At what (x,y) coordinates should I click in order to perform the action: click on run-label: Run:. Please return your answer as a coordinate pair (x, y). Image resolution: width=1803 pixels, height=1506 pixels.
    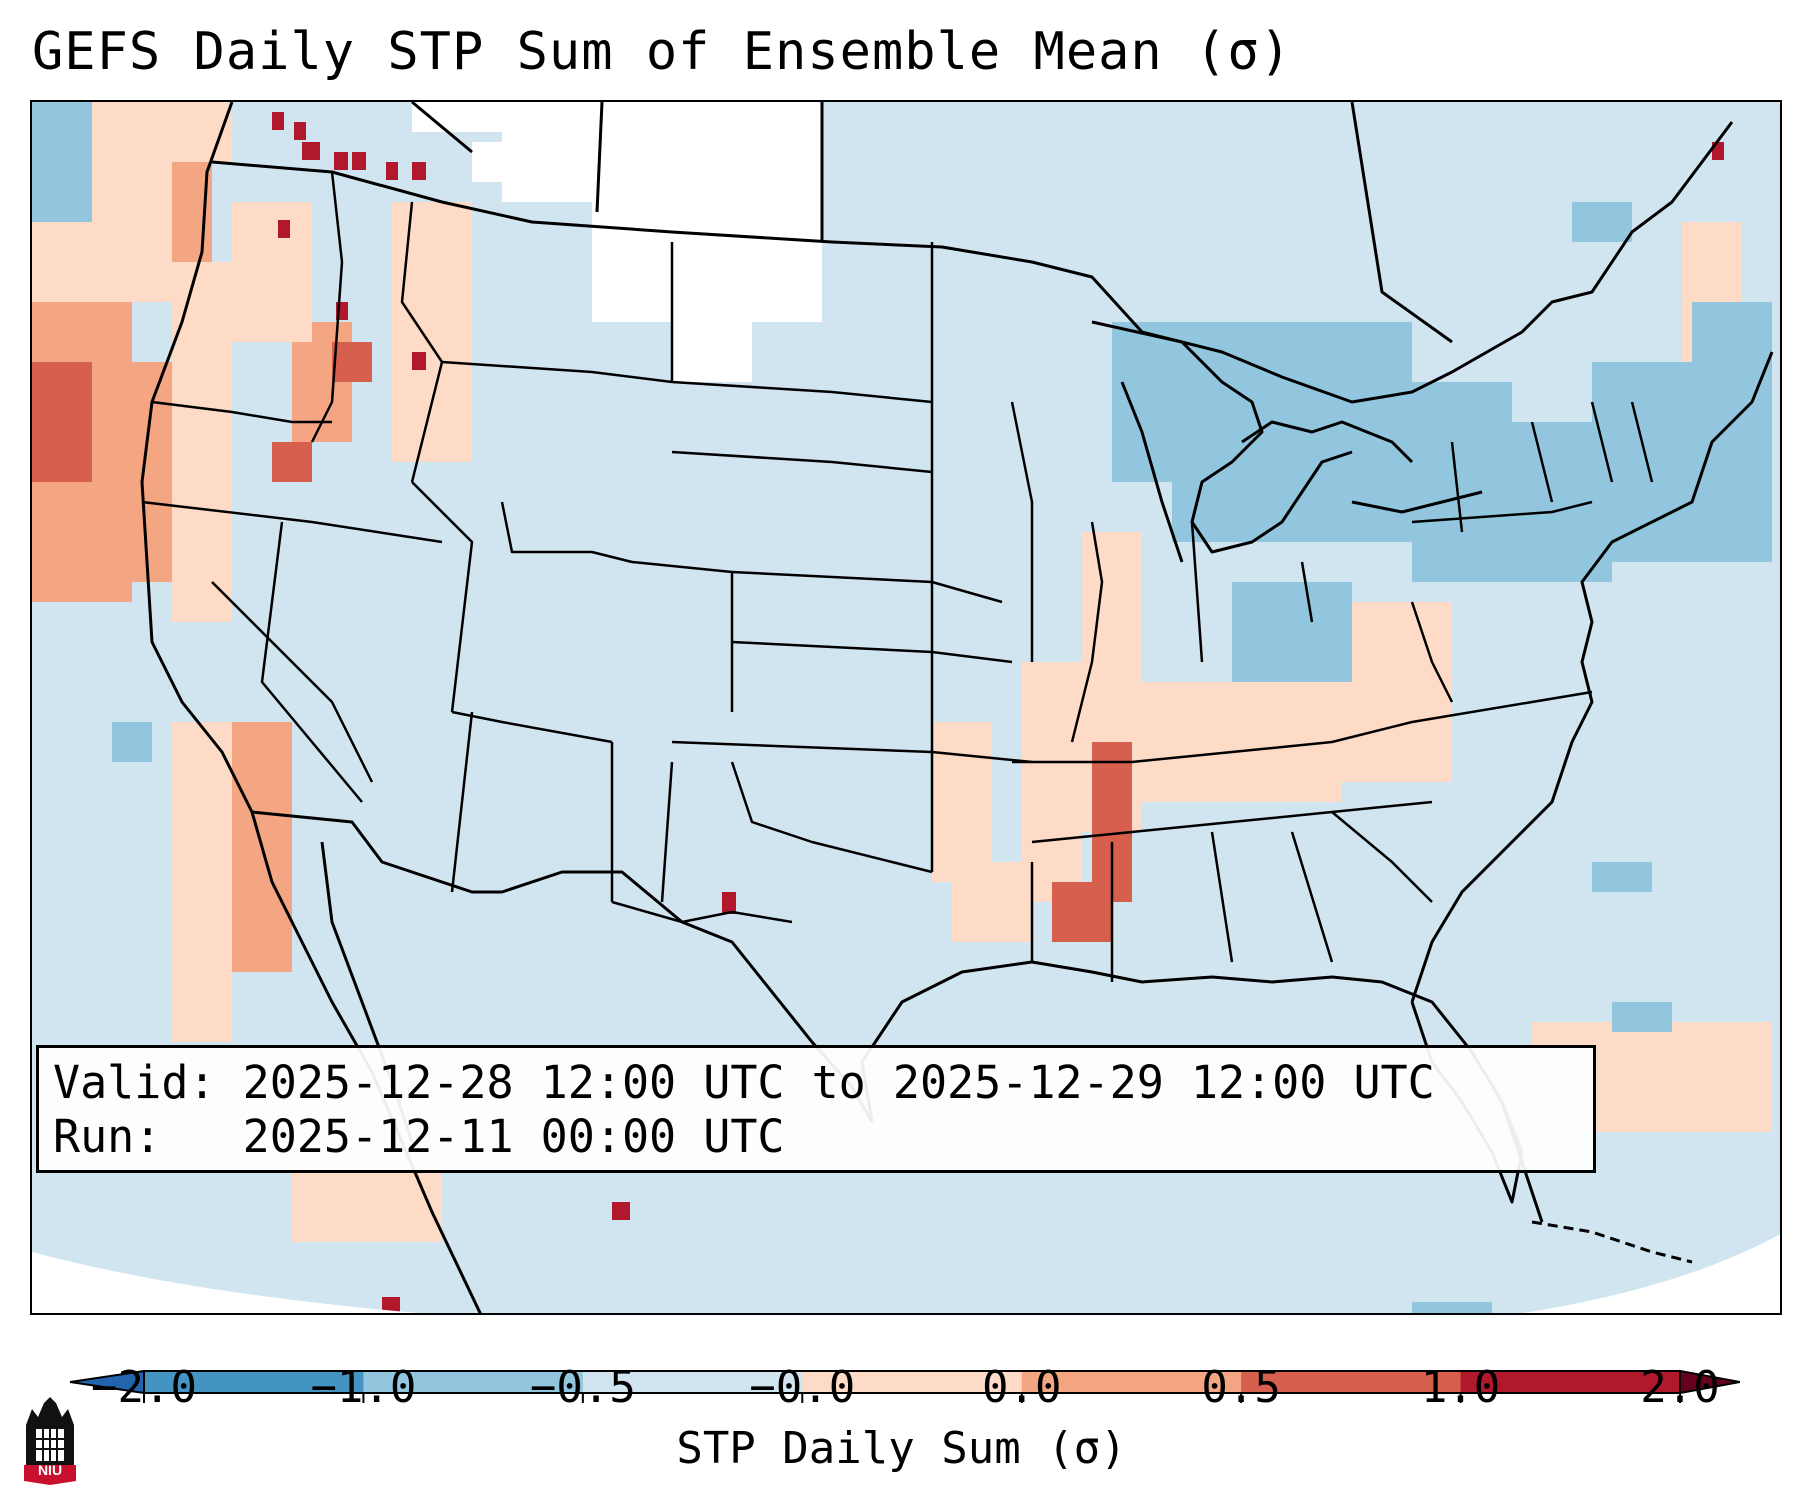
    Looking at the image, I should click on (107, 1136).